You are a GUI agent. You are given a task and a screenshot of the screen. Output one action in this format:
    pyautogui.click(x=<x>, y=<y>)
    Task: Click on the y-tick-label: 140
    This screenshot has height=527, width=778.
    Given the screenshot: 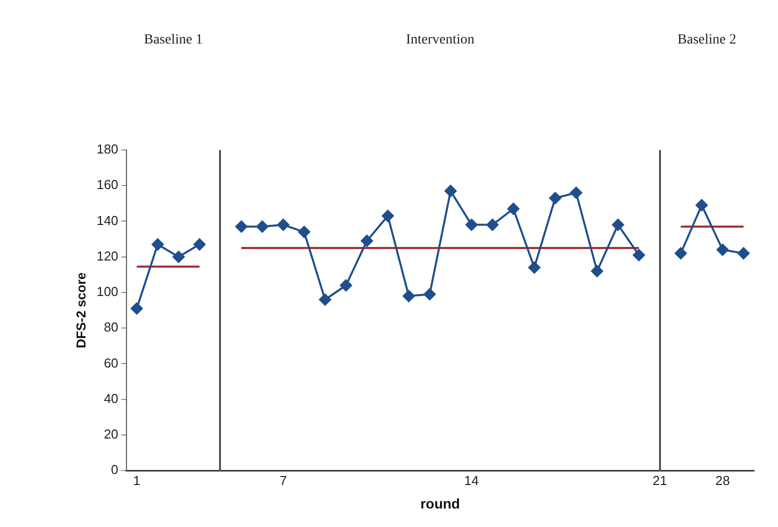 What is the action you would take?
    pyautogui.click(x=107, y=220)
    